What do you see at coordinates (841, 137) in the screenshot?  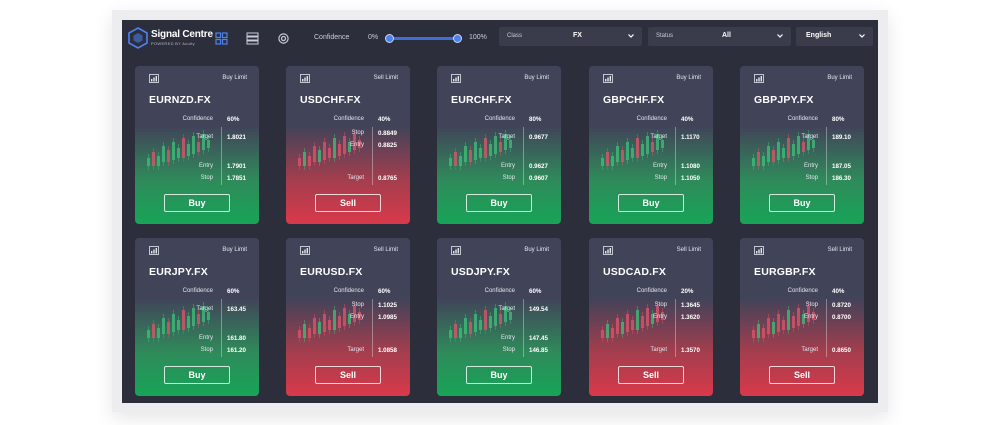 I see `target-value: 189.10` at bounding box center [841, 137].